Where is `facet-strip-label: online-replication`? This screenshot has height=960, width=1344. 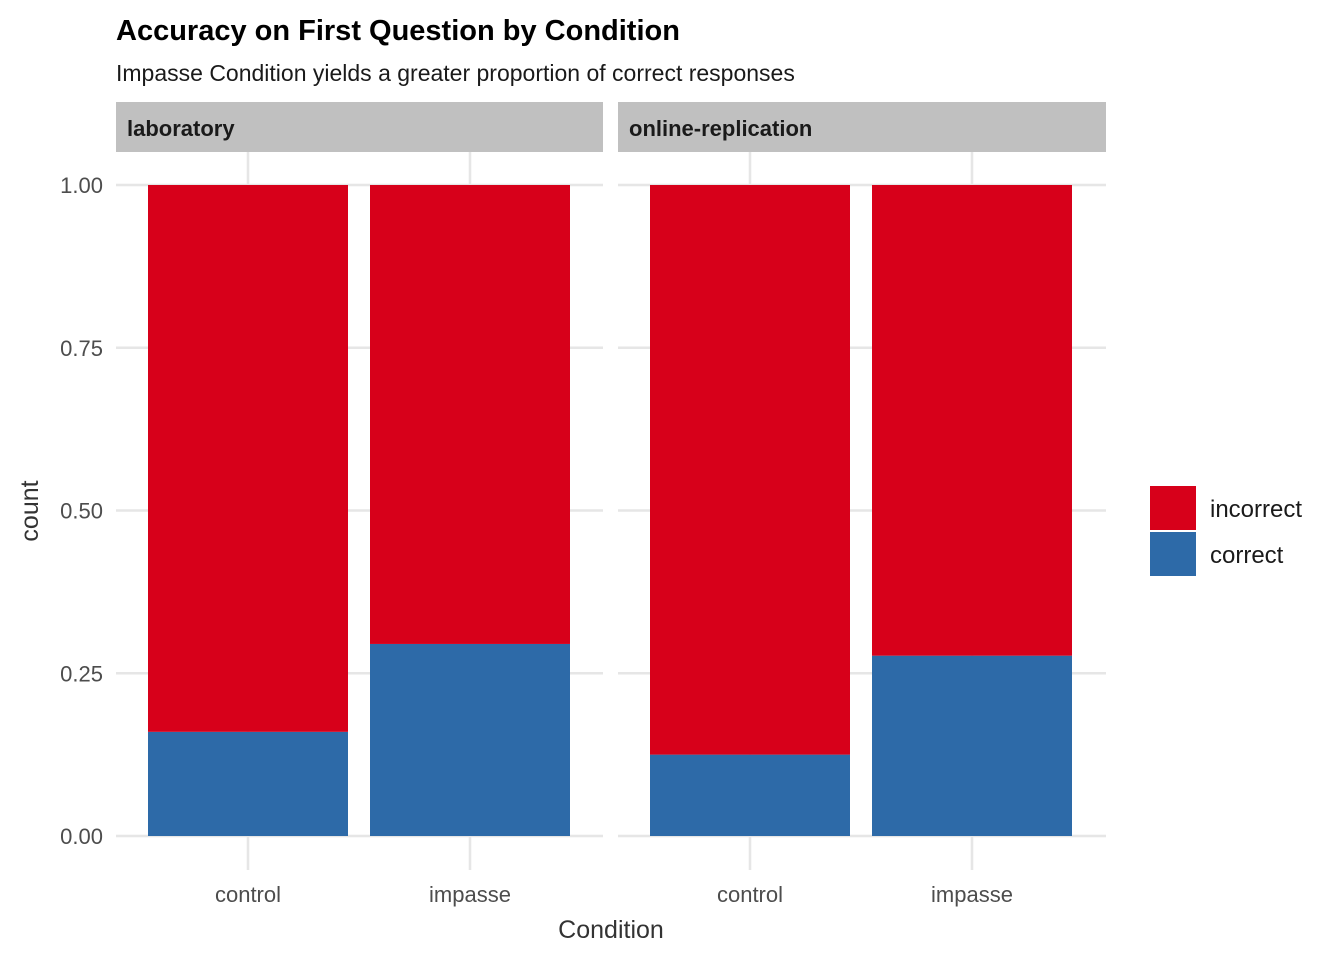
facet-strip-label: online-replication is located at coordinates (720, 128).